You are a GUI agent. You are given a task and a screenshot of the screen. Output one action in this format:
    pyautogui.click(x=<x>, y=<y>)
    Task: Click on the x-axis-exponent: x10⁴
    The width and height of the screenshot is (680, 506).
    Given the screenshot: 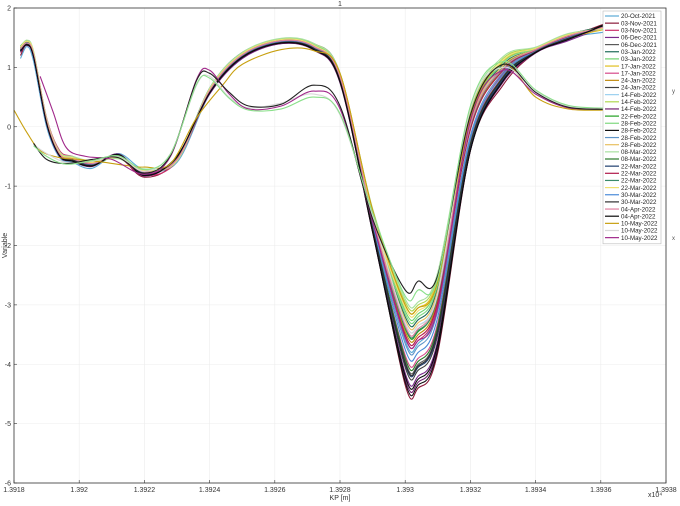 What is the action you would take?
    pyautogui.click(x=655, y=495)
    